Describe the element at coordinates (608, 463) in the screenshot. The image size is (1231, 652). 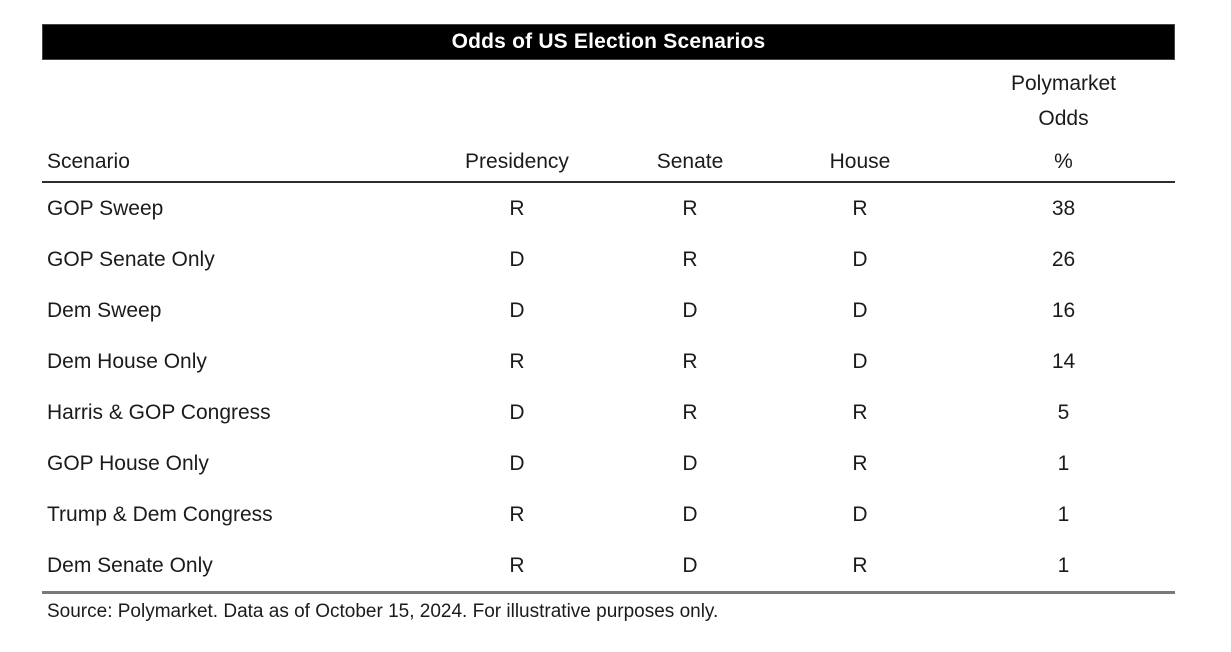
I see `table-row: GOP House Only D D R 1` at that location.